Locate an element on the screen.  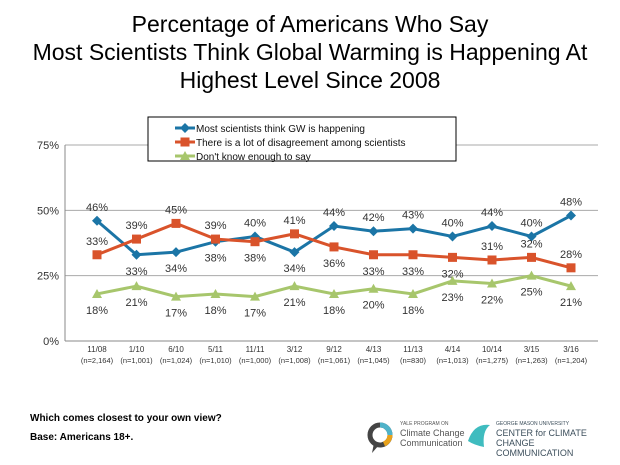
x-tick-label: 3/12 is located at coordinates (295, 349).